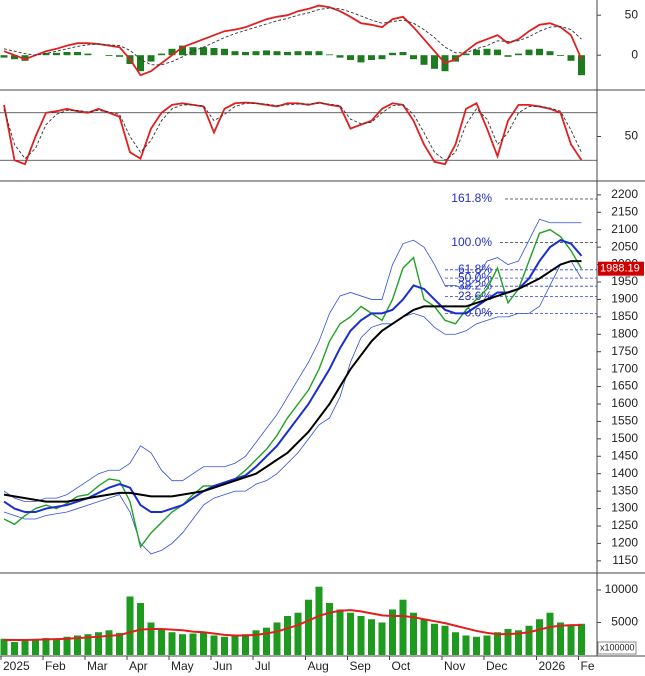 This screenshot has width=645, height=676. Describe the element at coordinates (624, 246) in the screenshot. I see `y-tick-label: 2050` at that location.